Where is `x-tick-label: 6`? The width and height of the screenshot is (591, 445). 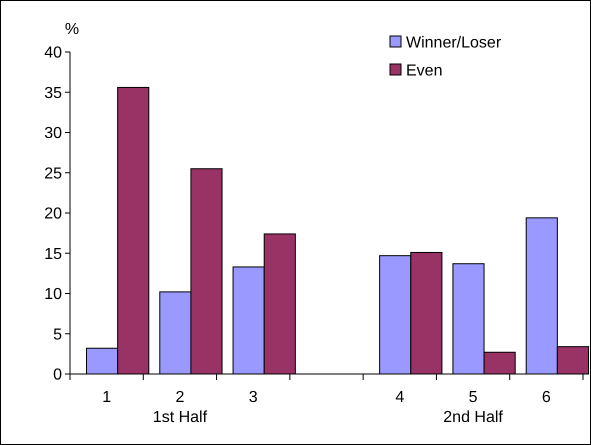 x-tick-label: 6 is located at coordinates (546, 397).